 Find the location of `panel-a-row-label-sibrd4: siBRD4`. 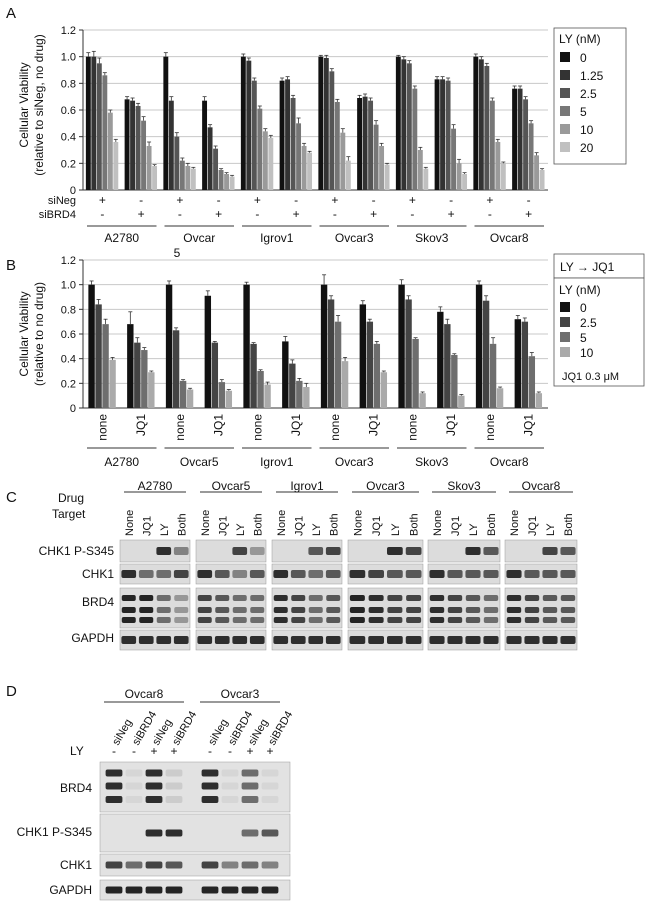

panel-a-row-label-sibrd4: siBRD4 is located at coordinates (57, 215).